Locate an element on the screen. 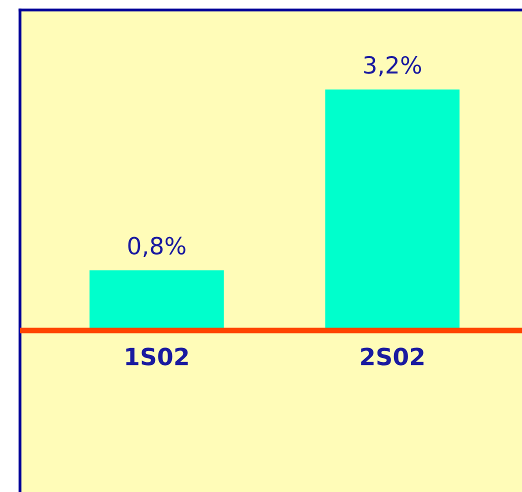  x-tick-label: 1S02 is located at coordinates (157, 357).